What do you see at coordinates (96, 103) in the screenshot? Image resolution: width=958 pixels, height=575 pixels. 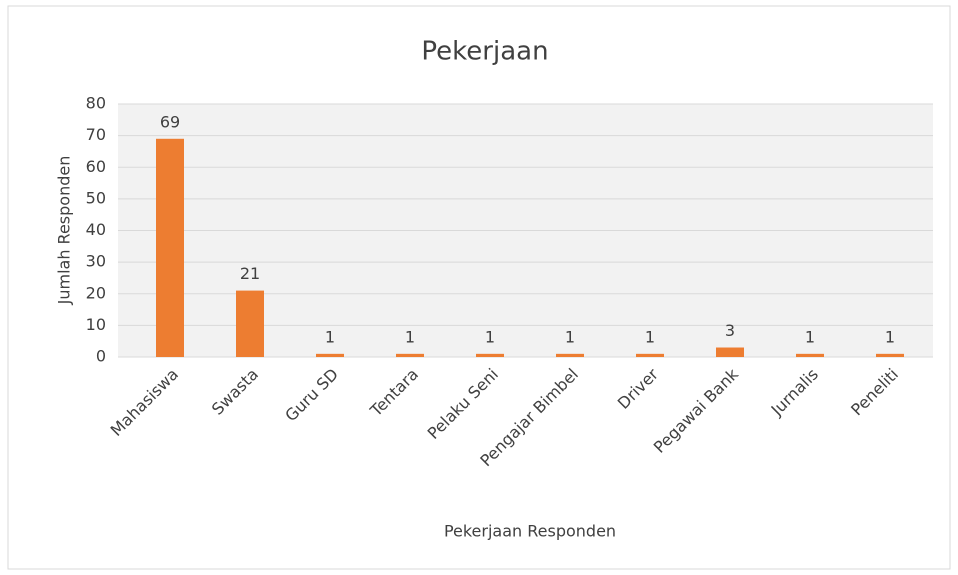 I see `y-tick-label: 80` at bounding box center [96, 103].